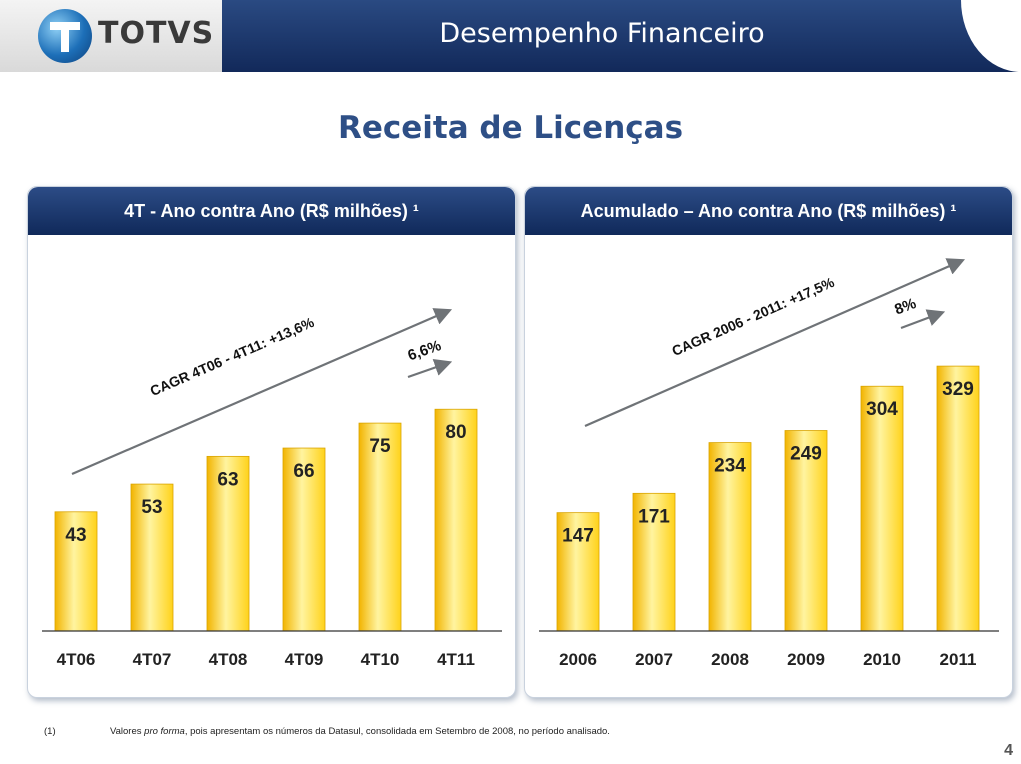  I want to click on bar-4T10, so click(380, 527).